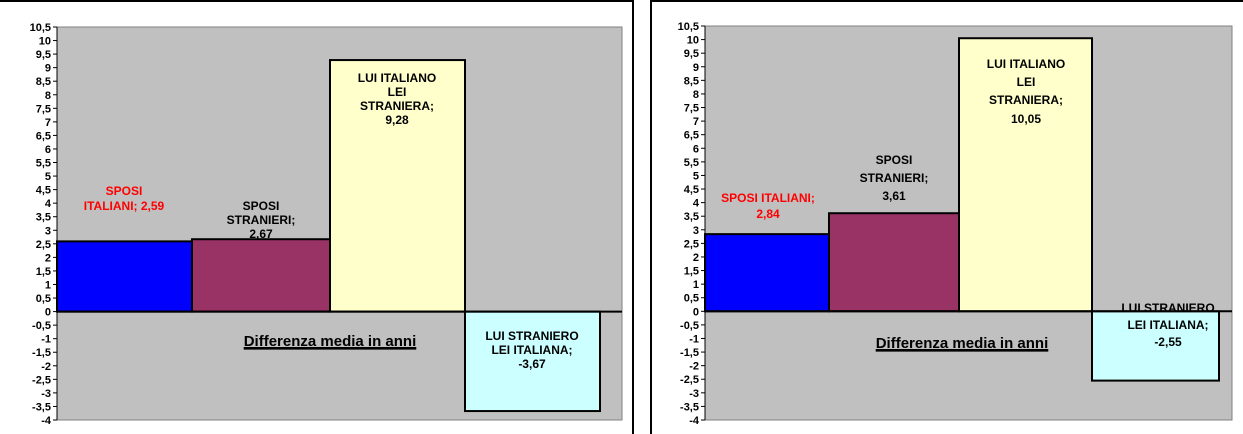  I want to click on data-label: -3,67, so click(532, 364).